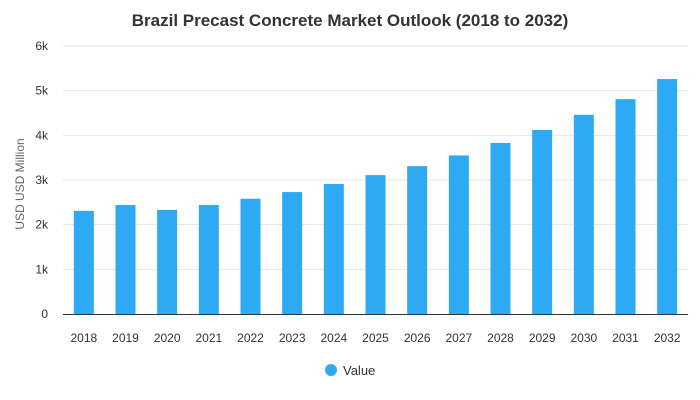  Describe the element at coordinates (42, 135) in the screenshot. I see `y-tick-label: 4k` at that location.